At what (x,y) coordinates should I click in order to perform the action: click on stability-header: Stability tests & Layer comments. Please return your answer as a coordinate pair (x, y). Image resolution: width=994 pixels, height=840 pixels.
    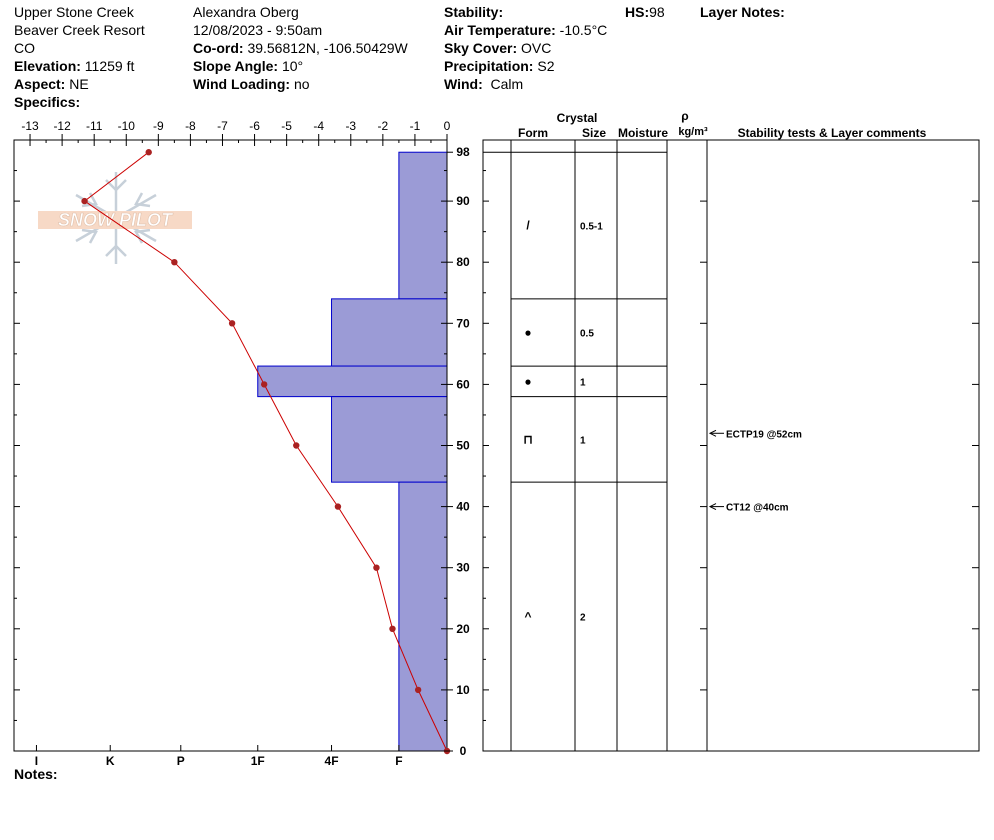
    Looking at the image, I should click on (832, 133).